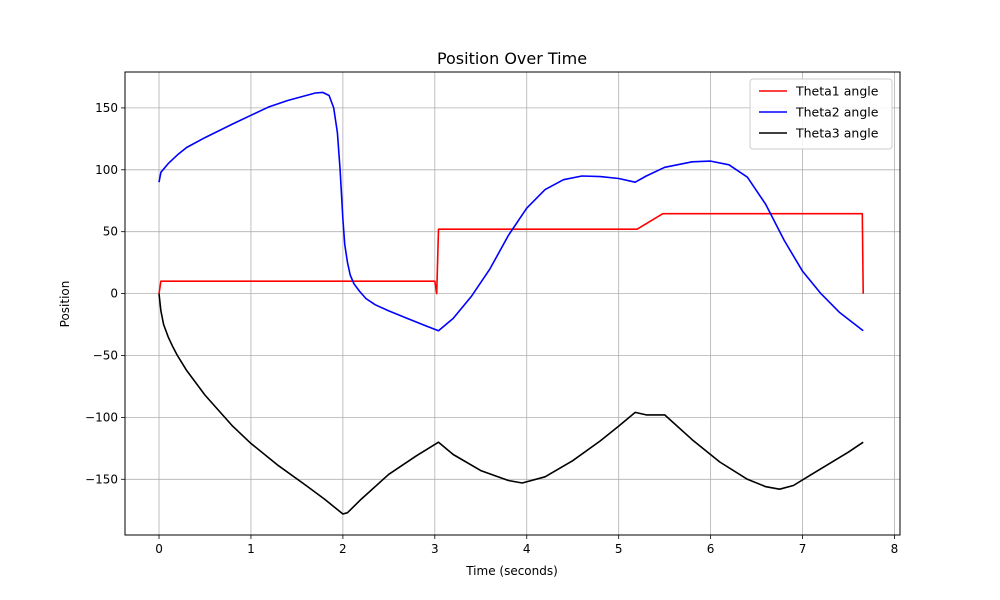 The width and height of the screenshot is (1000, 600). Describe the element at coordinates (527, 549) in the screenshot. I see `x-tick-label: 4` at that location.